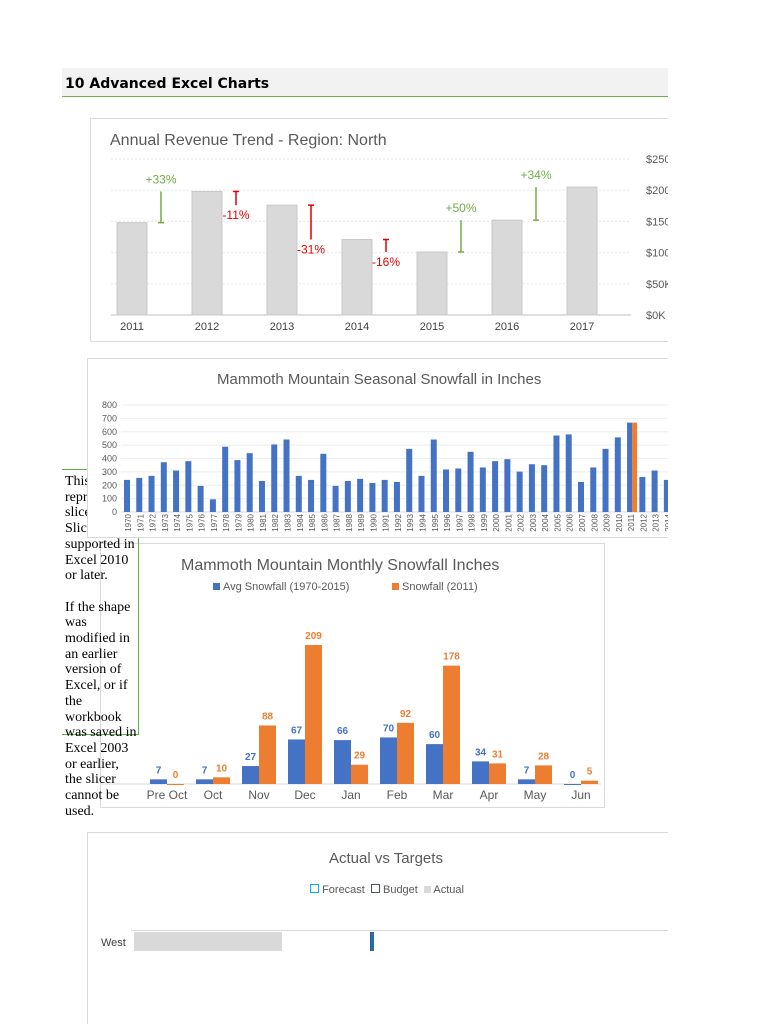 This screenshot has height=1024, width=768. What do you see at coordinates (570, 522) in the screenshot?
I see `x-tick-label: 2006` at bounding box center [570, 522].